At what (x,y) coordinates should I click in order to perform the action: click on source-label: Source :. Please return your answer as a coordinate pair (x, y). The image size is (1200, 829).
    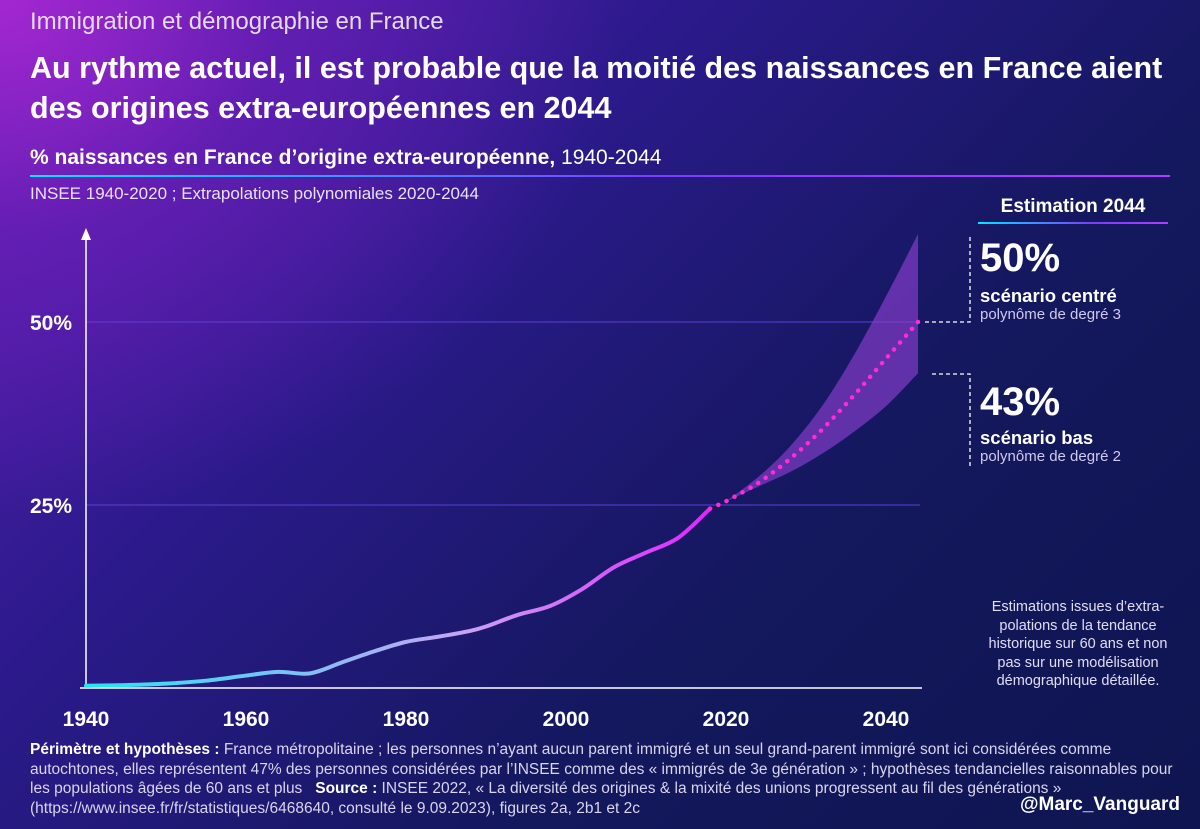
    Looking at the image, I should click on (346, 788).